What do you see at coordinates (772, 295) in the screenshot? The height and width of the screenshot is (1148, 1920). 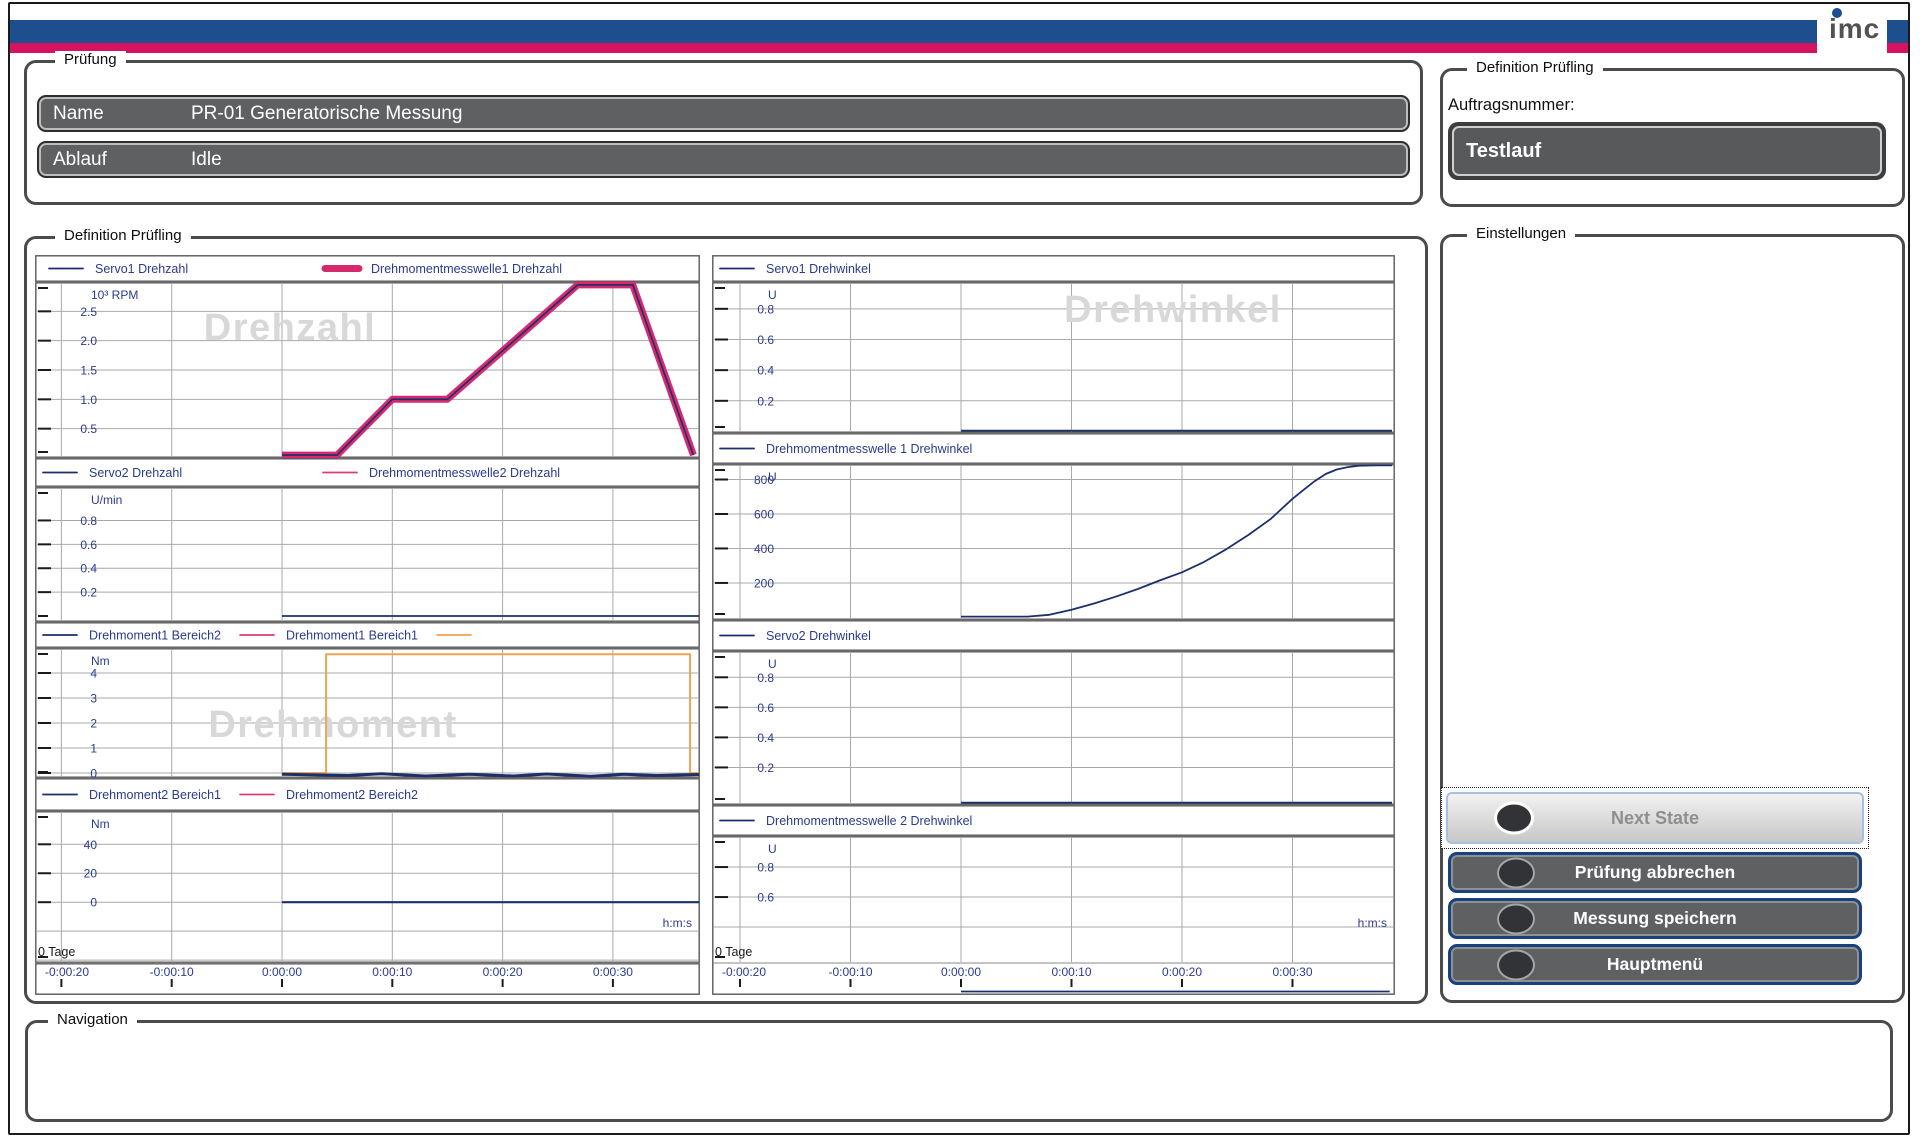 I see `y-axis-unit: U` at bounding box center [772, 295].